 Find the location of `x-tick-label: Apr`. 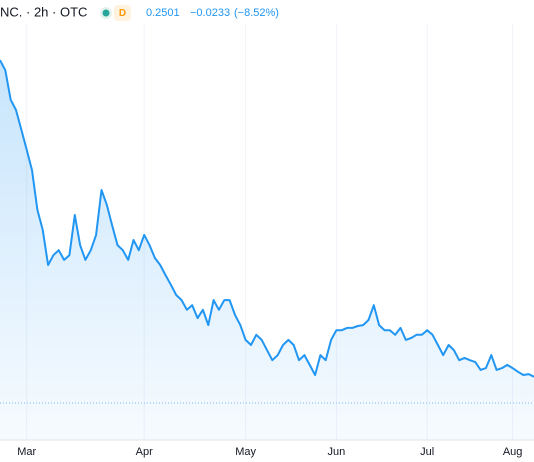

x-tick-label: Apr is located at coordinates (144, 452).